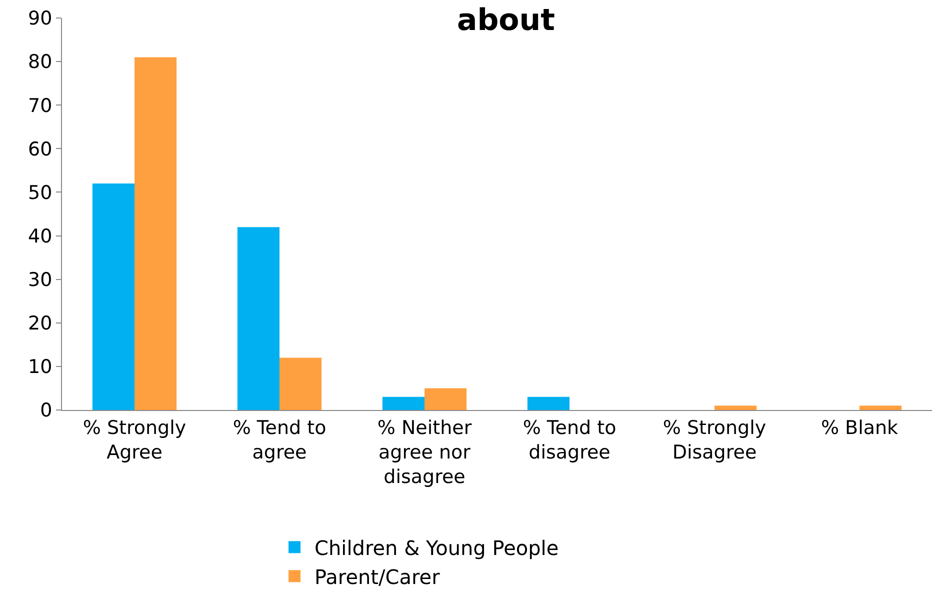 The width and height of the screenshot is (937, 603). Describe the element at coordinates (46, 411) in the screenshot. I see `y-tick-label: 0` at that location.